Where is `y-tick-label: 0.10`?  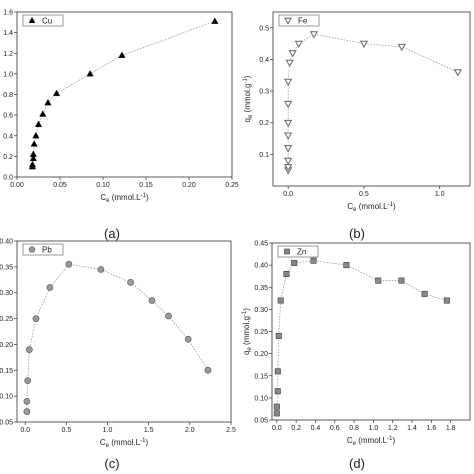
y-tick-label: 0.10 is located at coordinates (261, 398).